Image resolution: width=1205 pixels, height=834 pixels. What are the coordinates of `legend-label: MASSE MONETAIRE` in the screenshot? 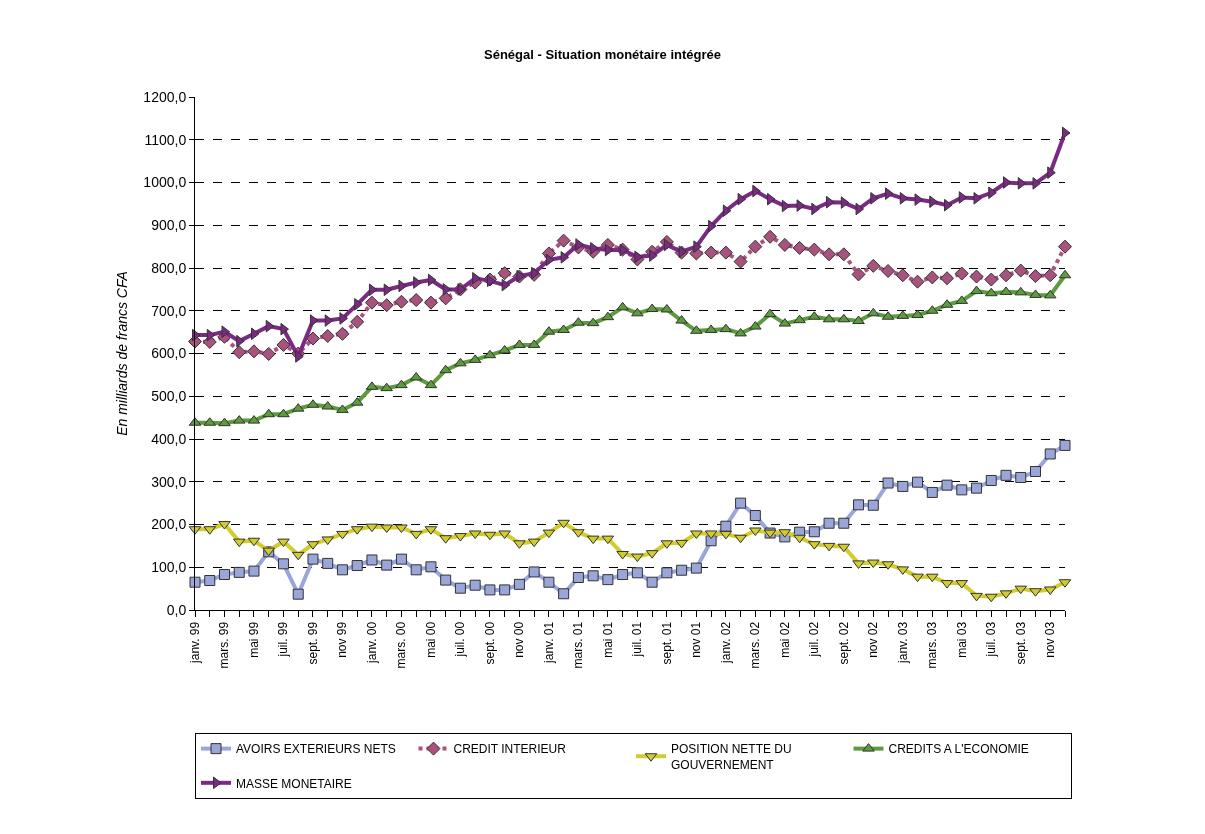 It's located at (294, 783).